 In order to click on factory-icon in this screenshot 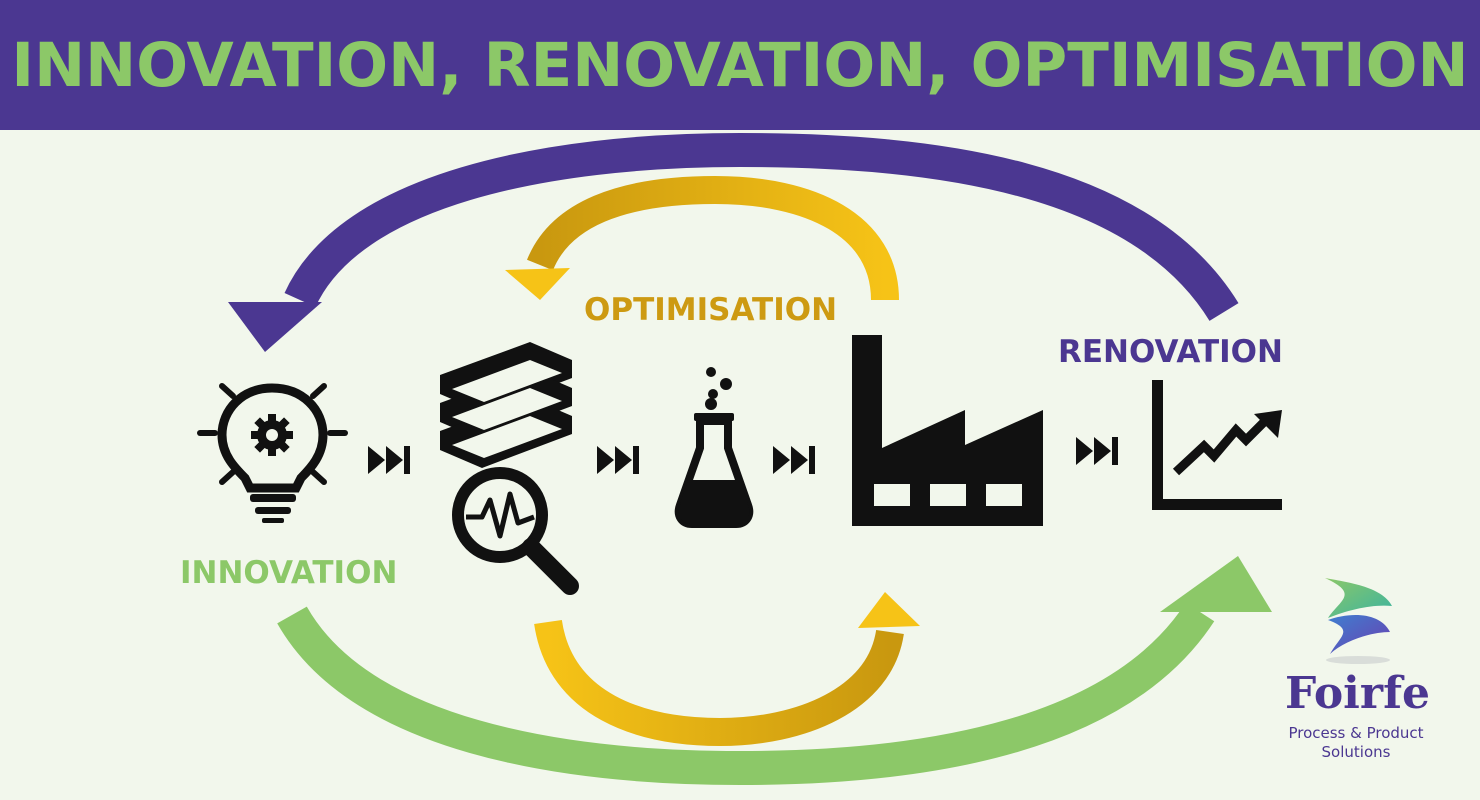, I will do `click(947, 430)`.